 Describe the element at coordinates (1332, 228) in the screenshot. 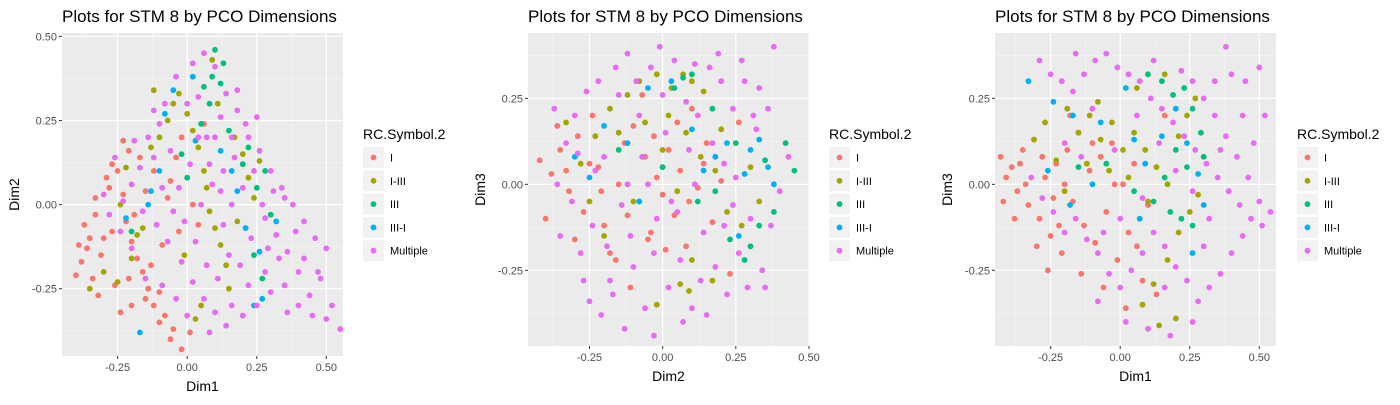

I see `legend-label: III-I` at that location.